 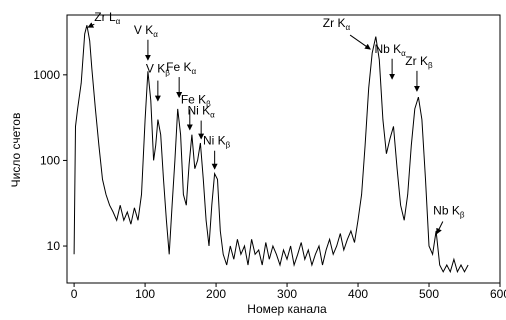 What do you see at coordinates (16, 150) in the screenshot?
I see `y-axis-label: Число счетов` at bounding box center [16, 150].